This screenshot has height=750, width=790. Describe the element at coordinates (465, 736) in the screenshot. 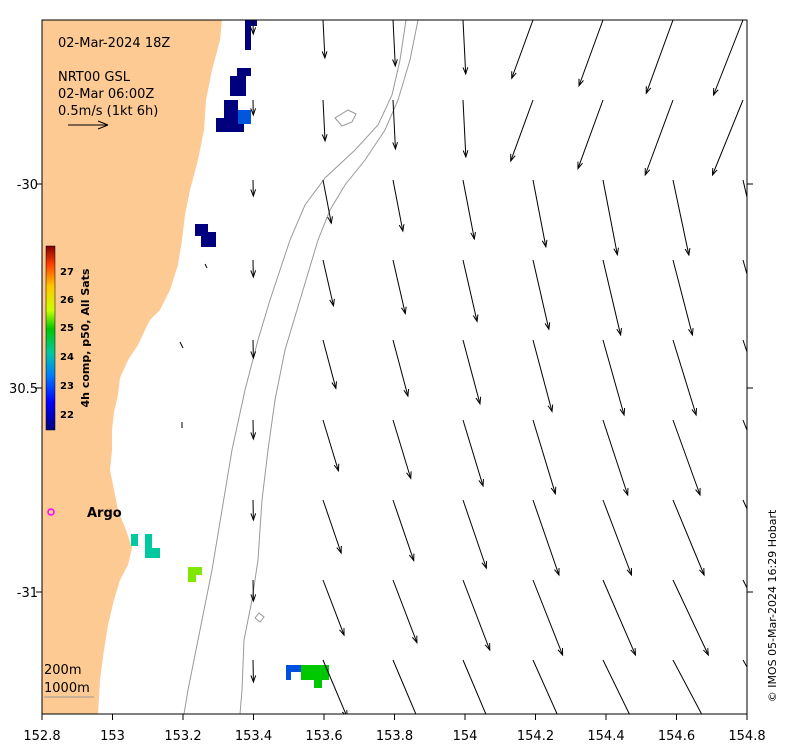

I see `x-tick-label: 154` at that location.